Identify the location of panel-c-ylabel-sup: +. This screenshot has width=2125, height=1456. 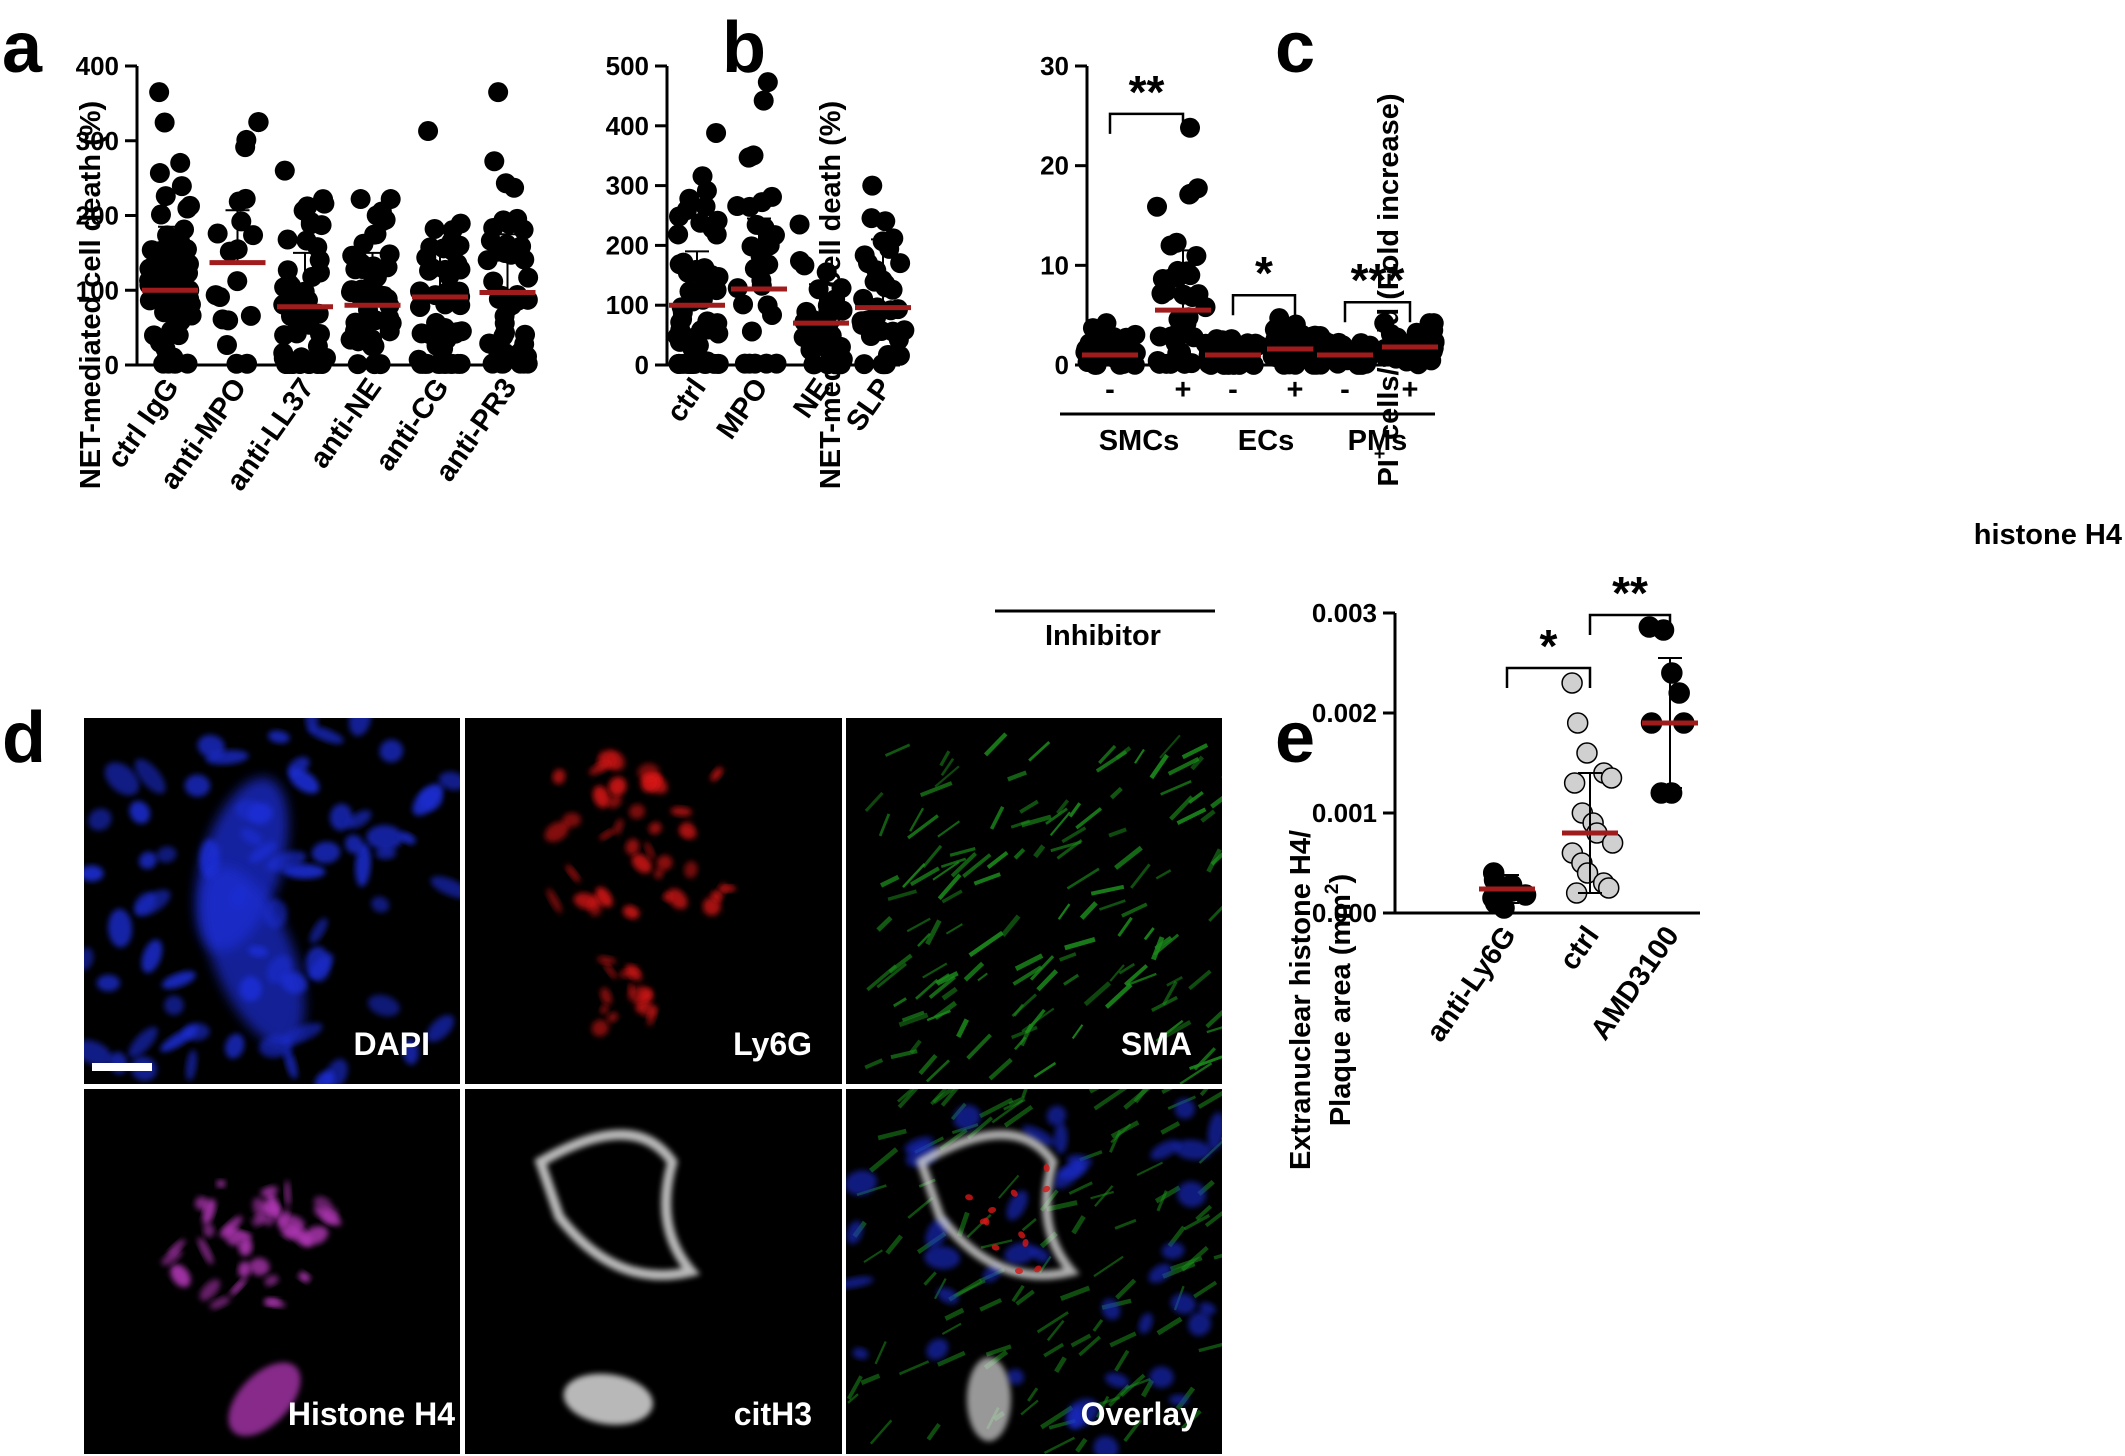
(1380, 453).